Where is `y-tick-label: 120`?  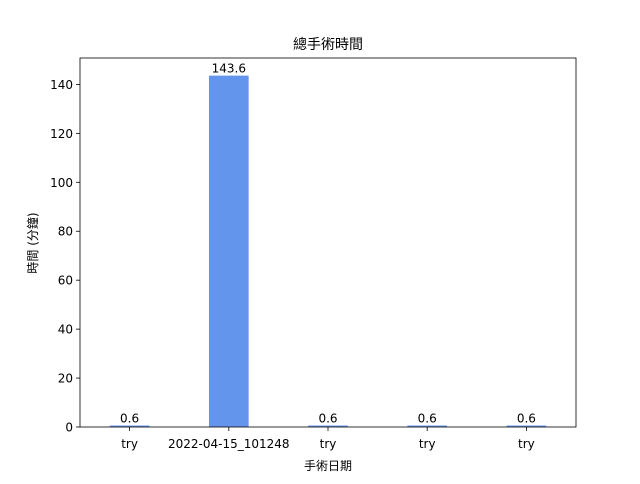 y-tick-label: 120 is located at coordinates (61, 134).